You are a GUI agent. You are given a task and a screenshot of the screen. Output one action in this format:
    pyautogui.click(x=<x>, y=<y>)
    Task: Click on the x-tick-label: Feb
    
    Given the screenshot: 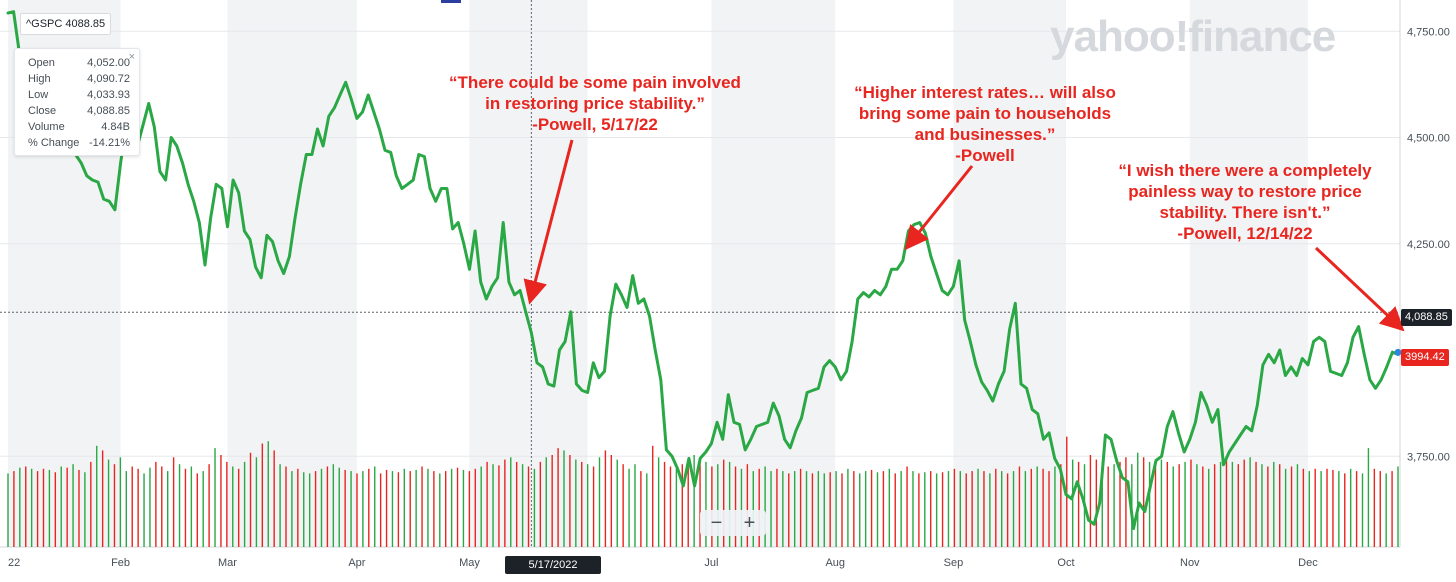 What is the action you would take?
    pyautogui.click(x=120, y=563)
    